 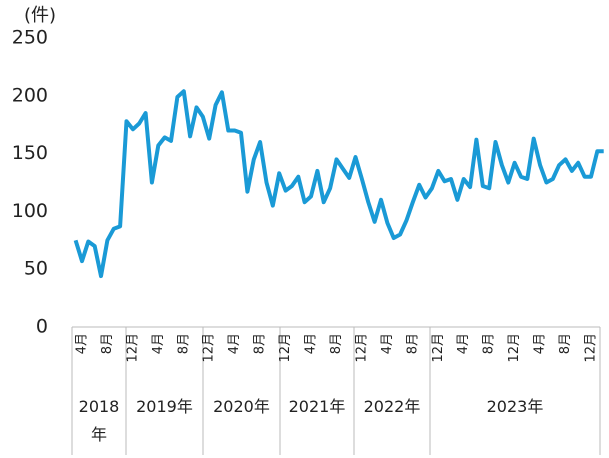 What do you see at coordinates (42, 327) in the screenshot?
I see `y-tick-label: 0` at bounding box center [42, 327].